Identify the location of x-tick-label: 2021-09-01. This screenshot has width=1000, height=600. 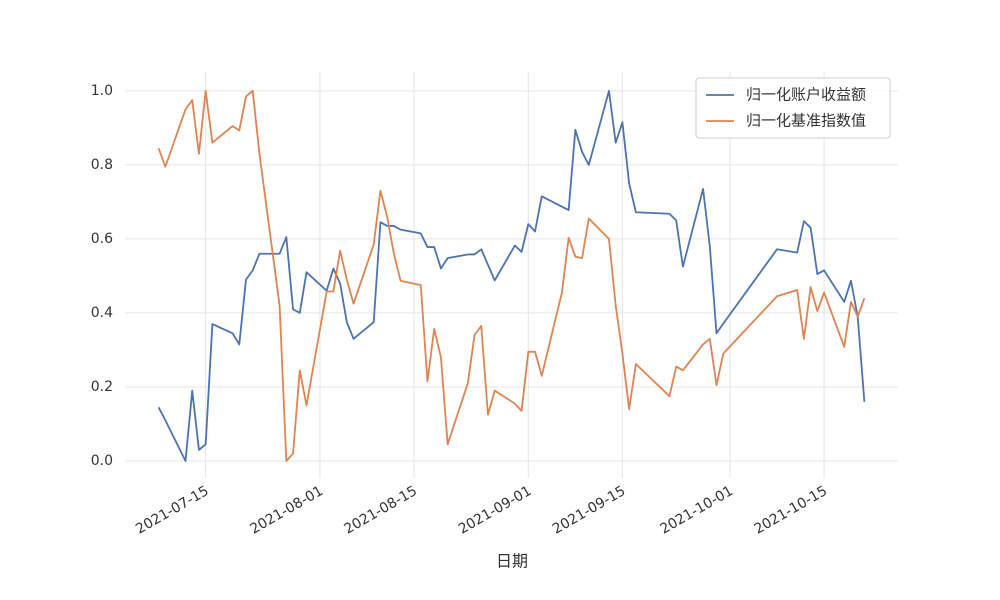
(495, 510).